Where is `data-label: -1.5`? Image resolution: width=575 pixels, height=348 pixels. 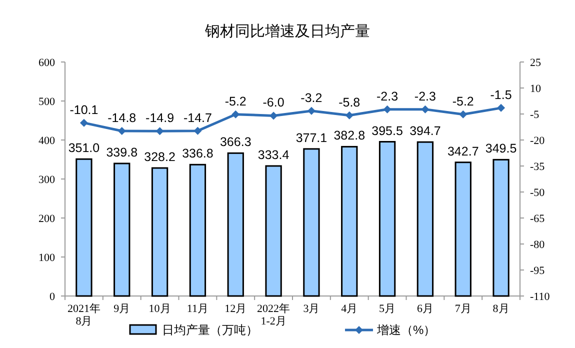
data-label: -1.5 is located at coordinates (501, 95).